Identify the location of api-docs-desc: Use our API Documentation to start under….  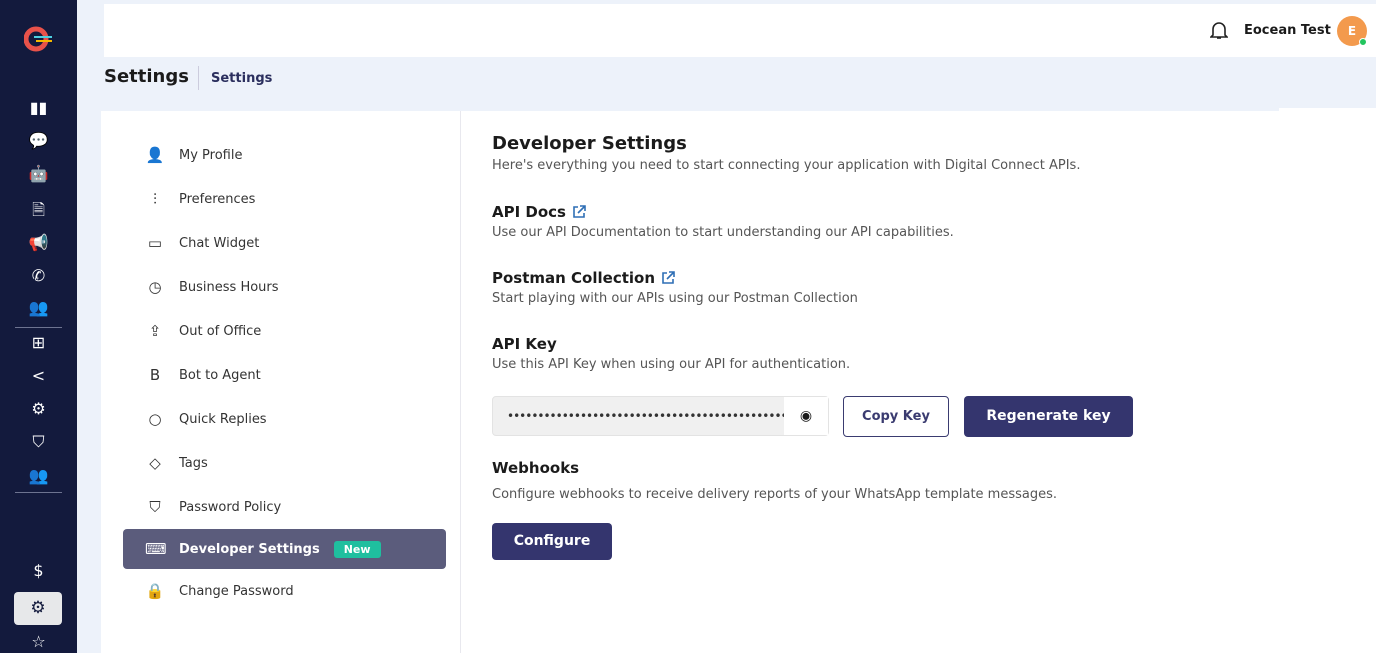
(723, 232).